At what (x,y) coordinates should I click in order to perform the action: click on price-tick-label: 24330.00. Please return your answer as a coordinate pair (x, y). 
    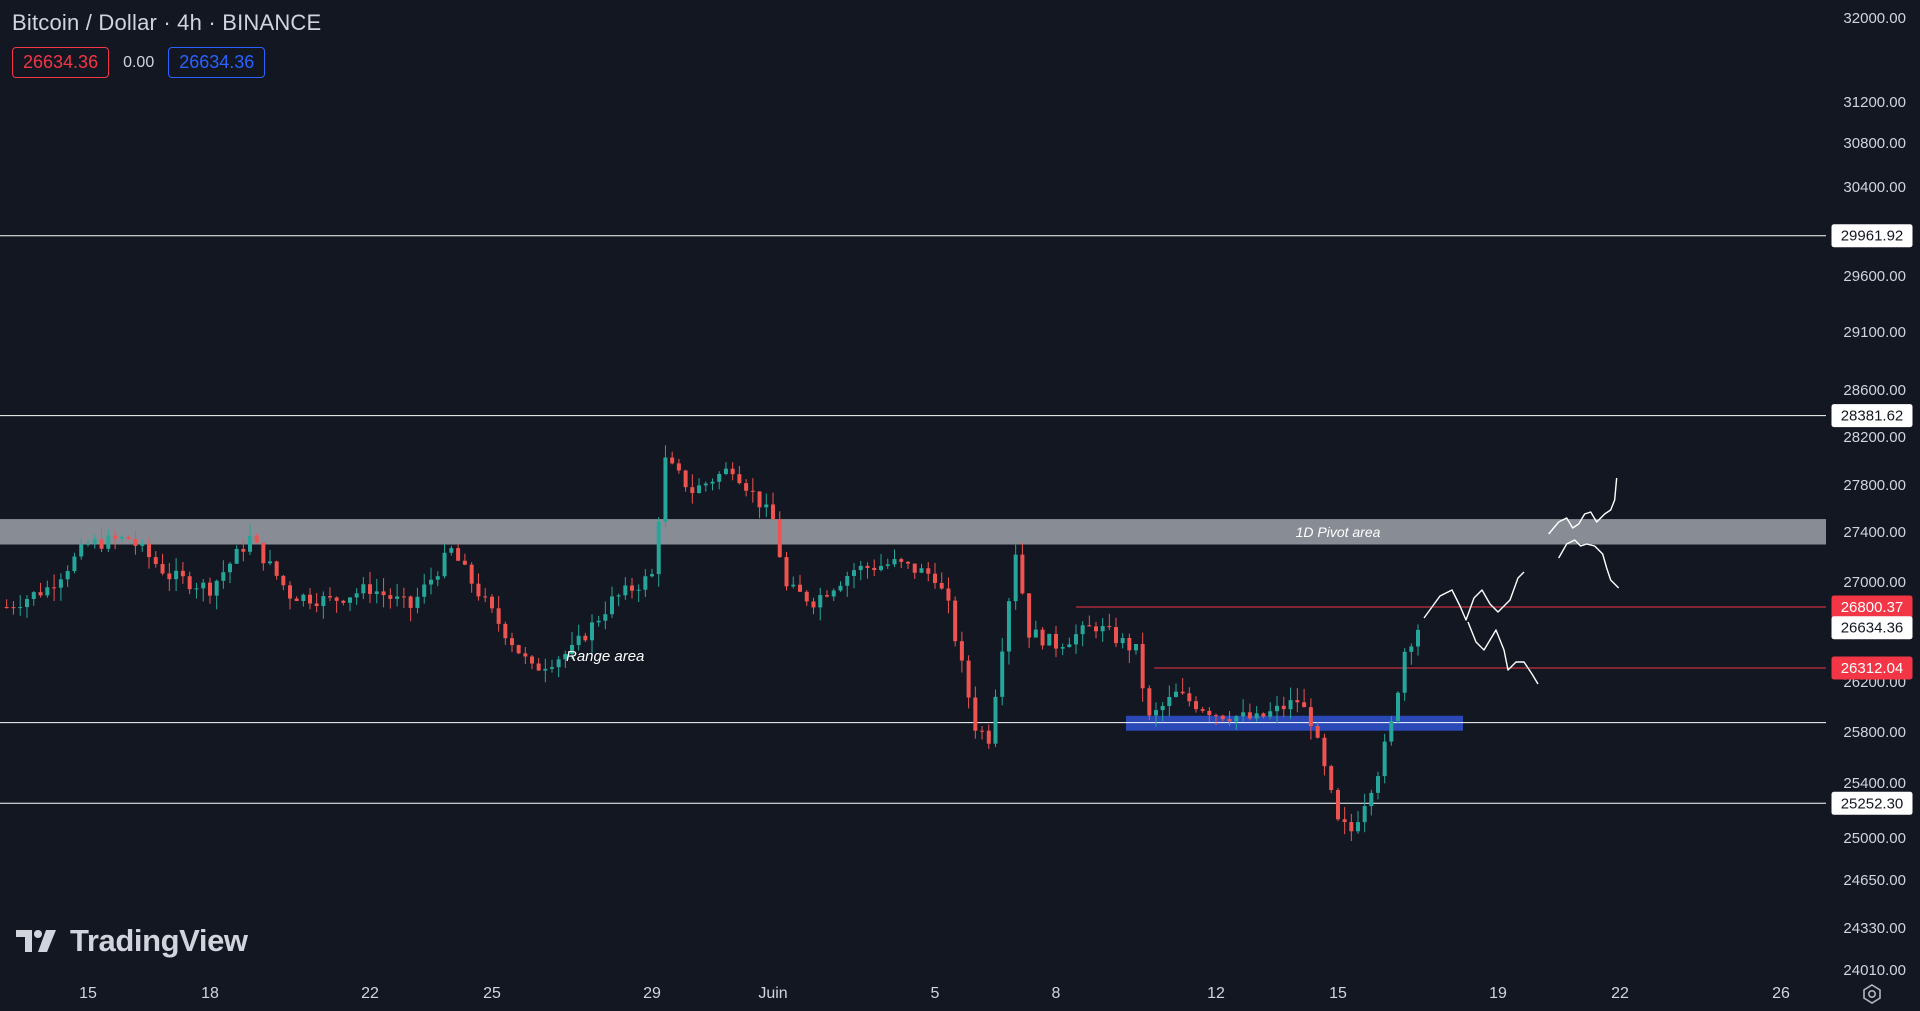
    Looking at the image, I should click on (1874, 928).